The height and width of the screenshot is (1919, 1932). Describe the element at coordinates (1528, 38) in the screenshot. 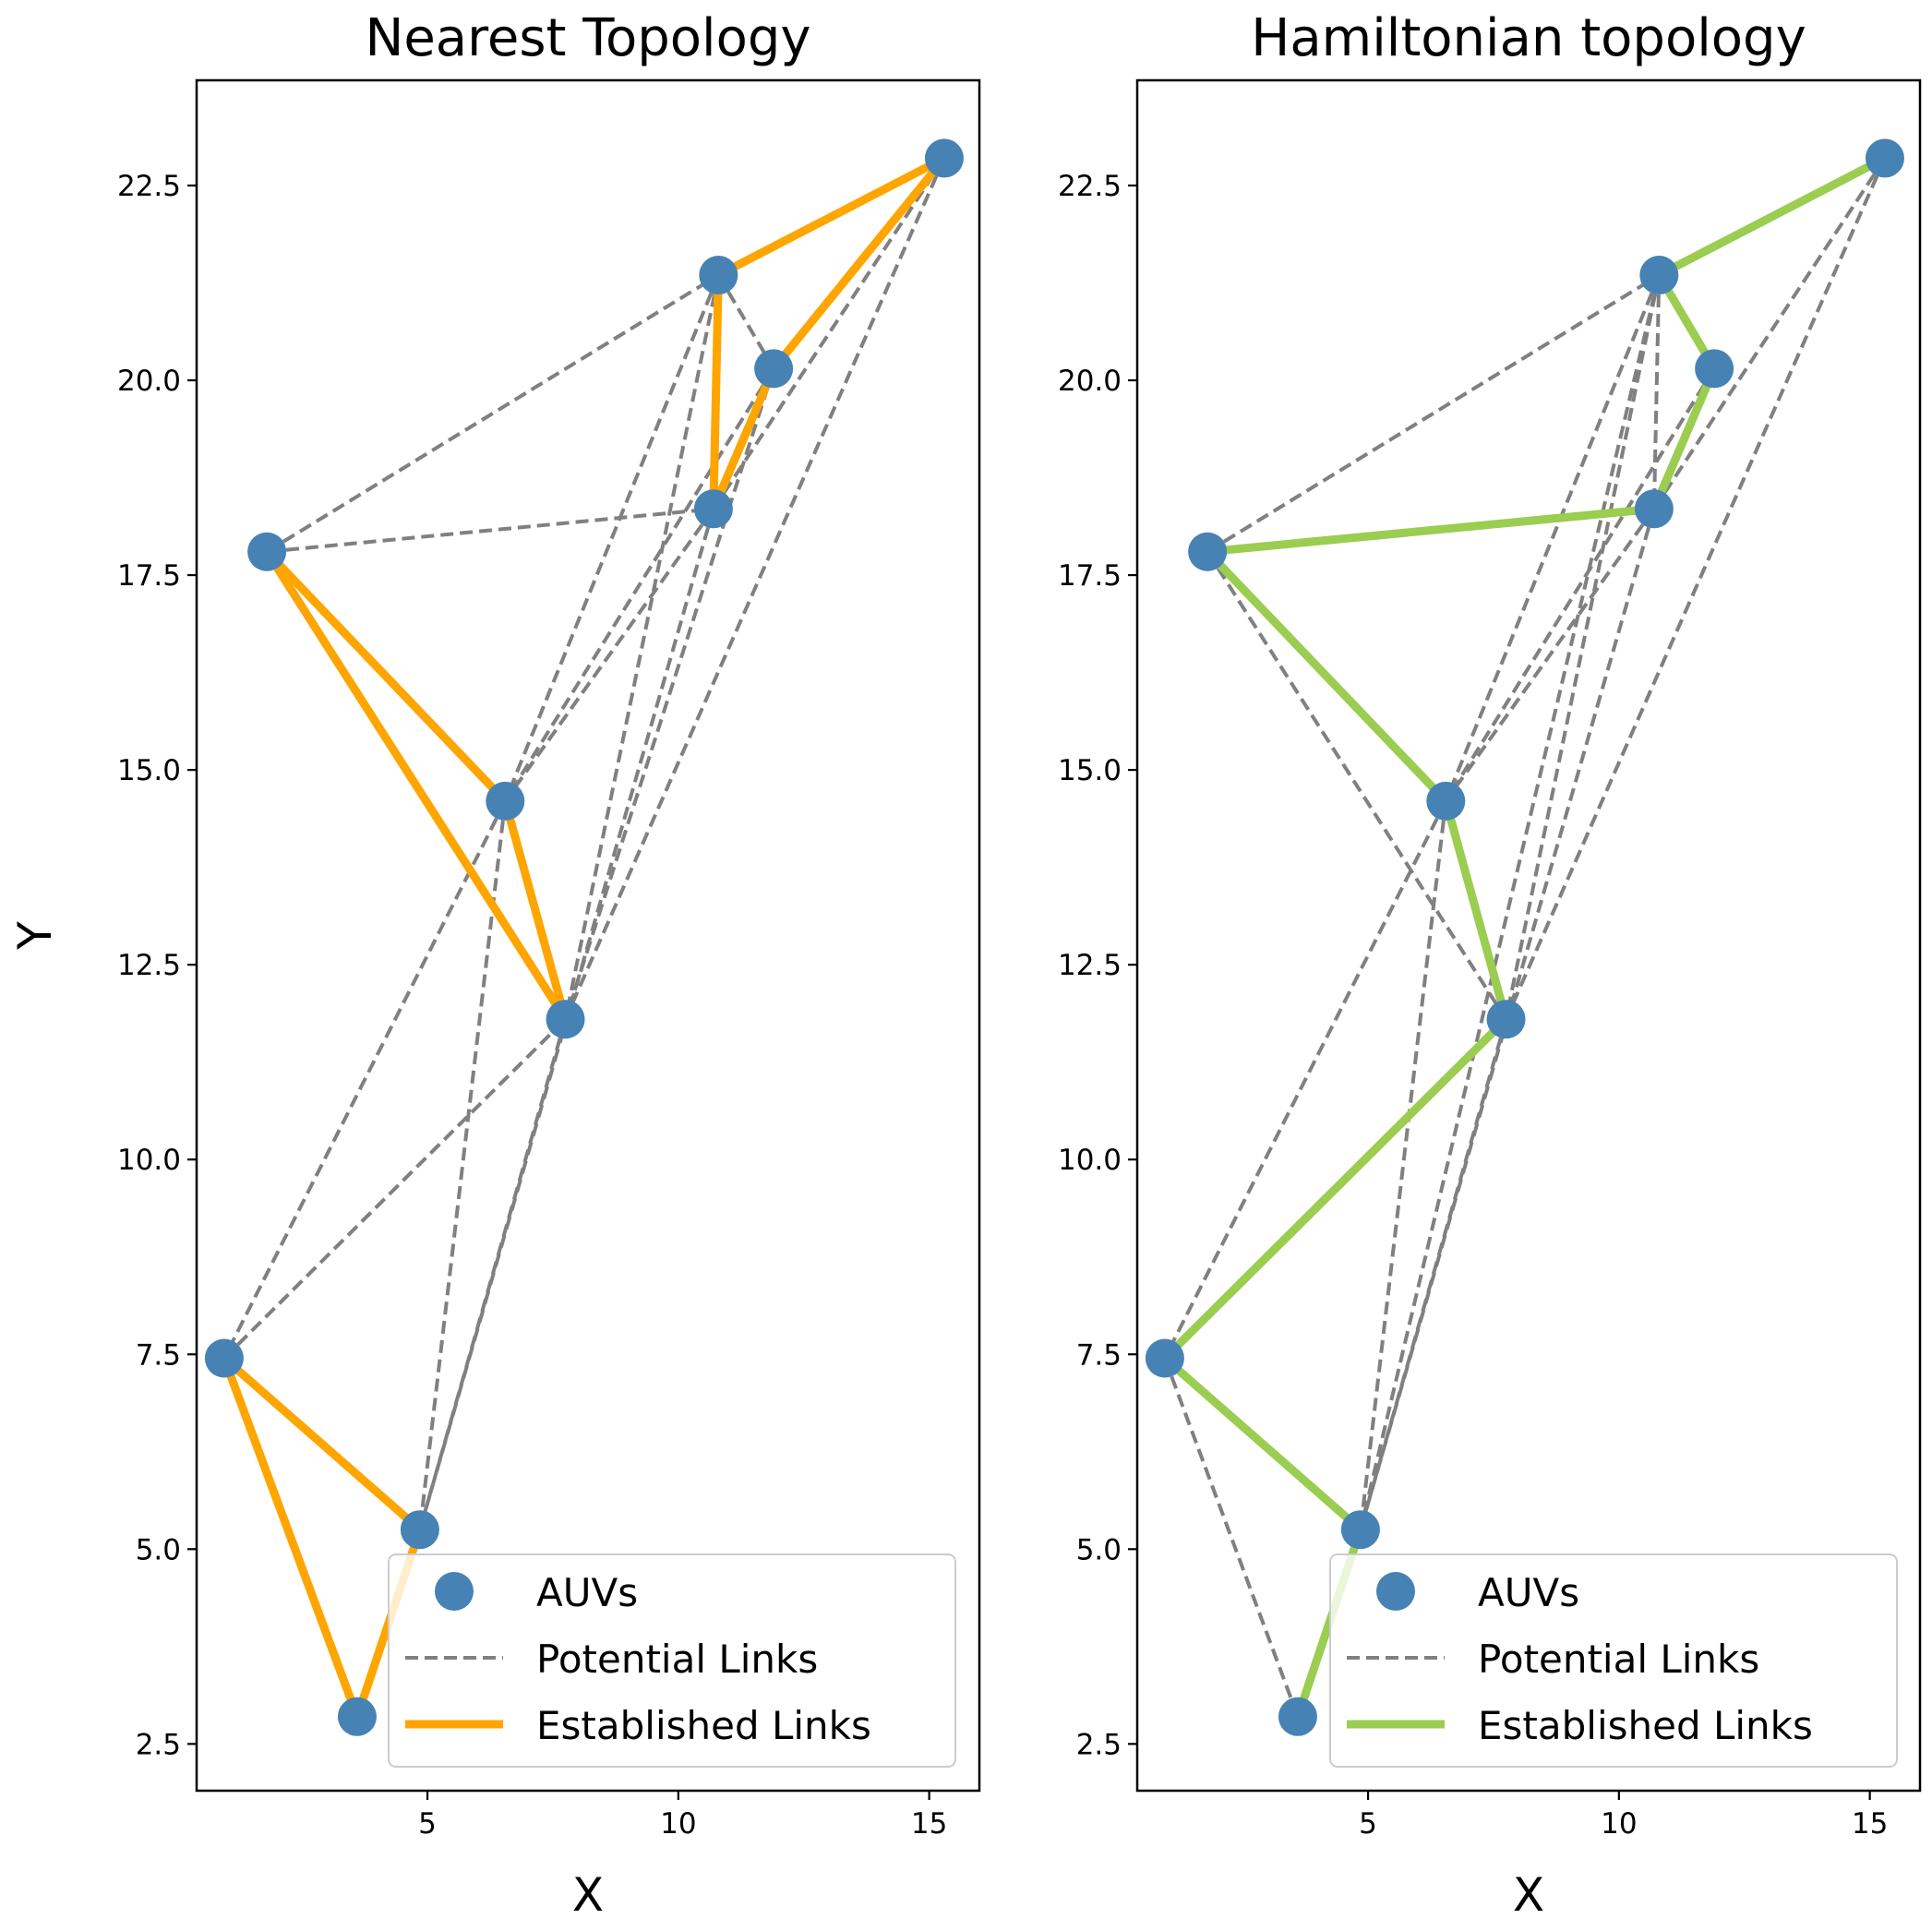

I see `chart-title: Hamiltonian topology` at that location.